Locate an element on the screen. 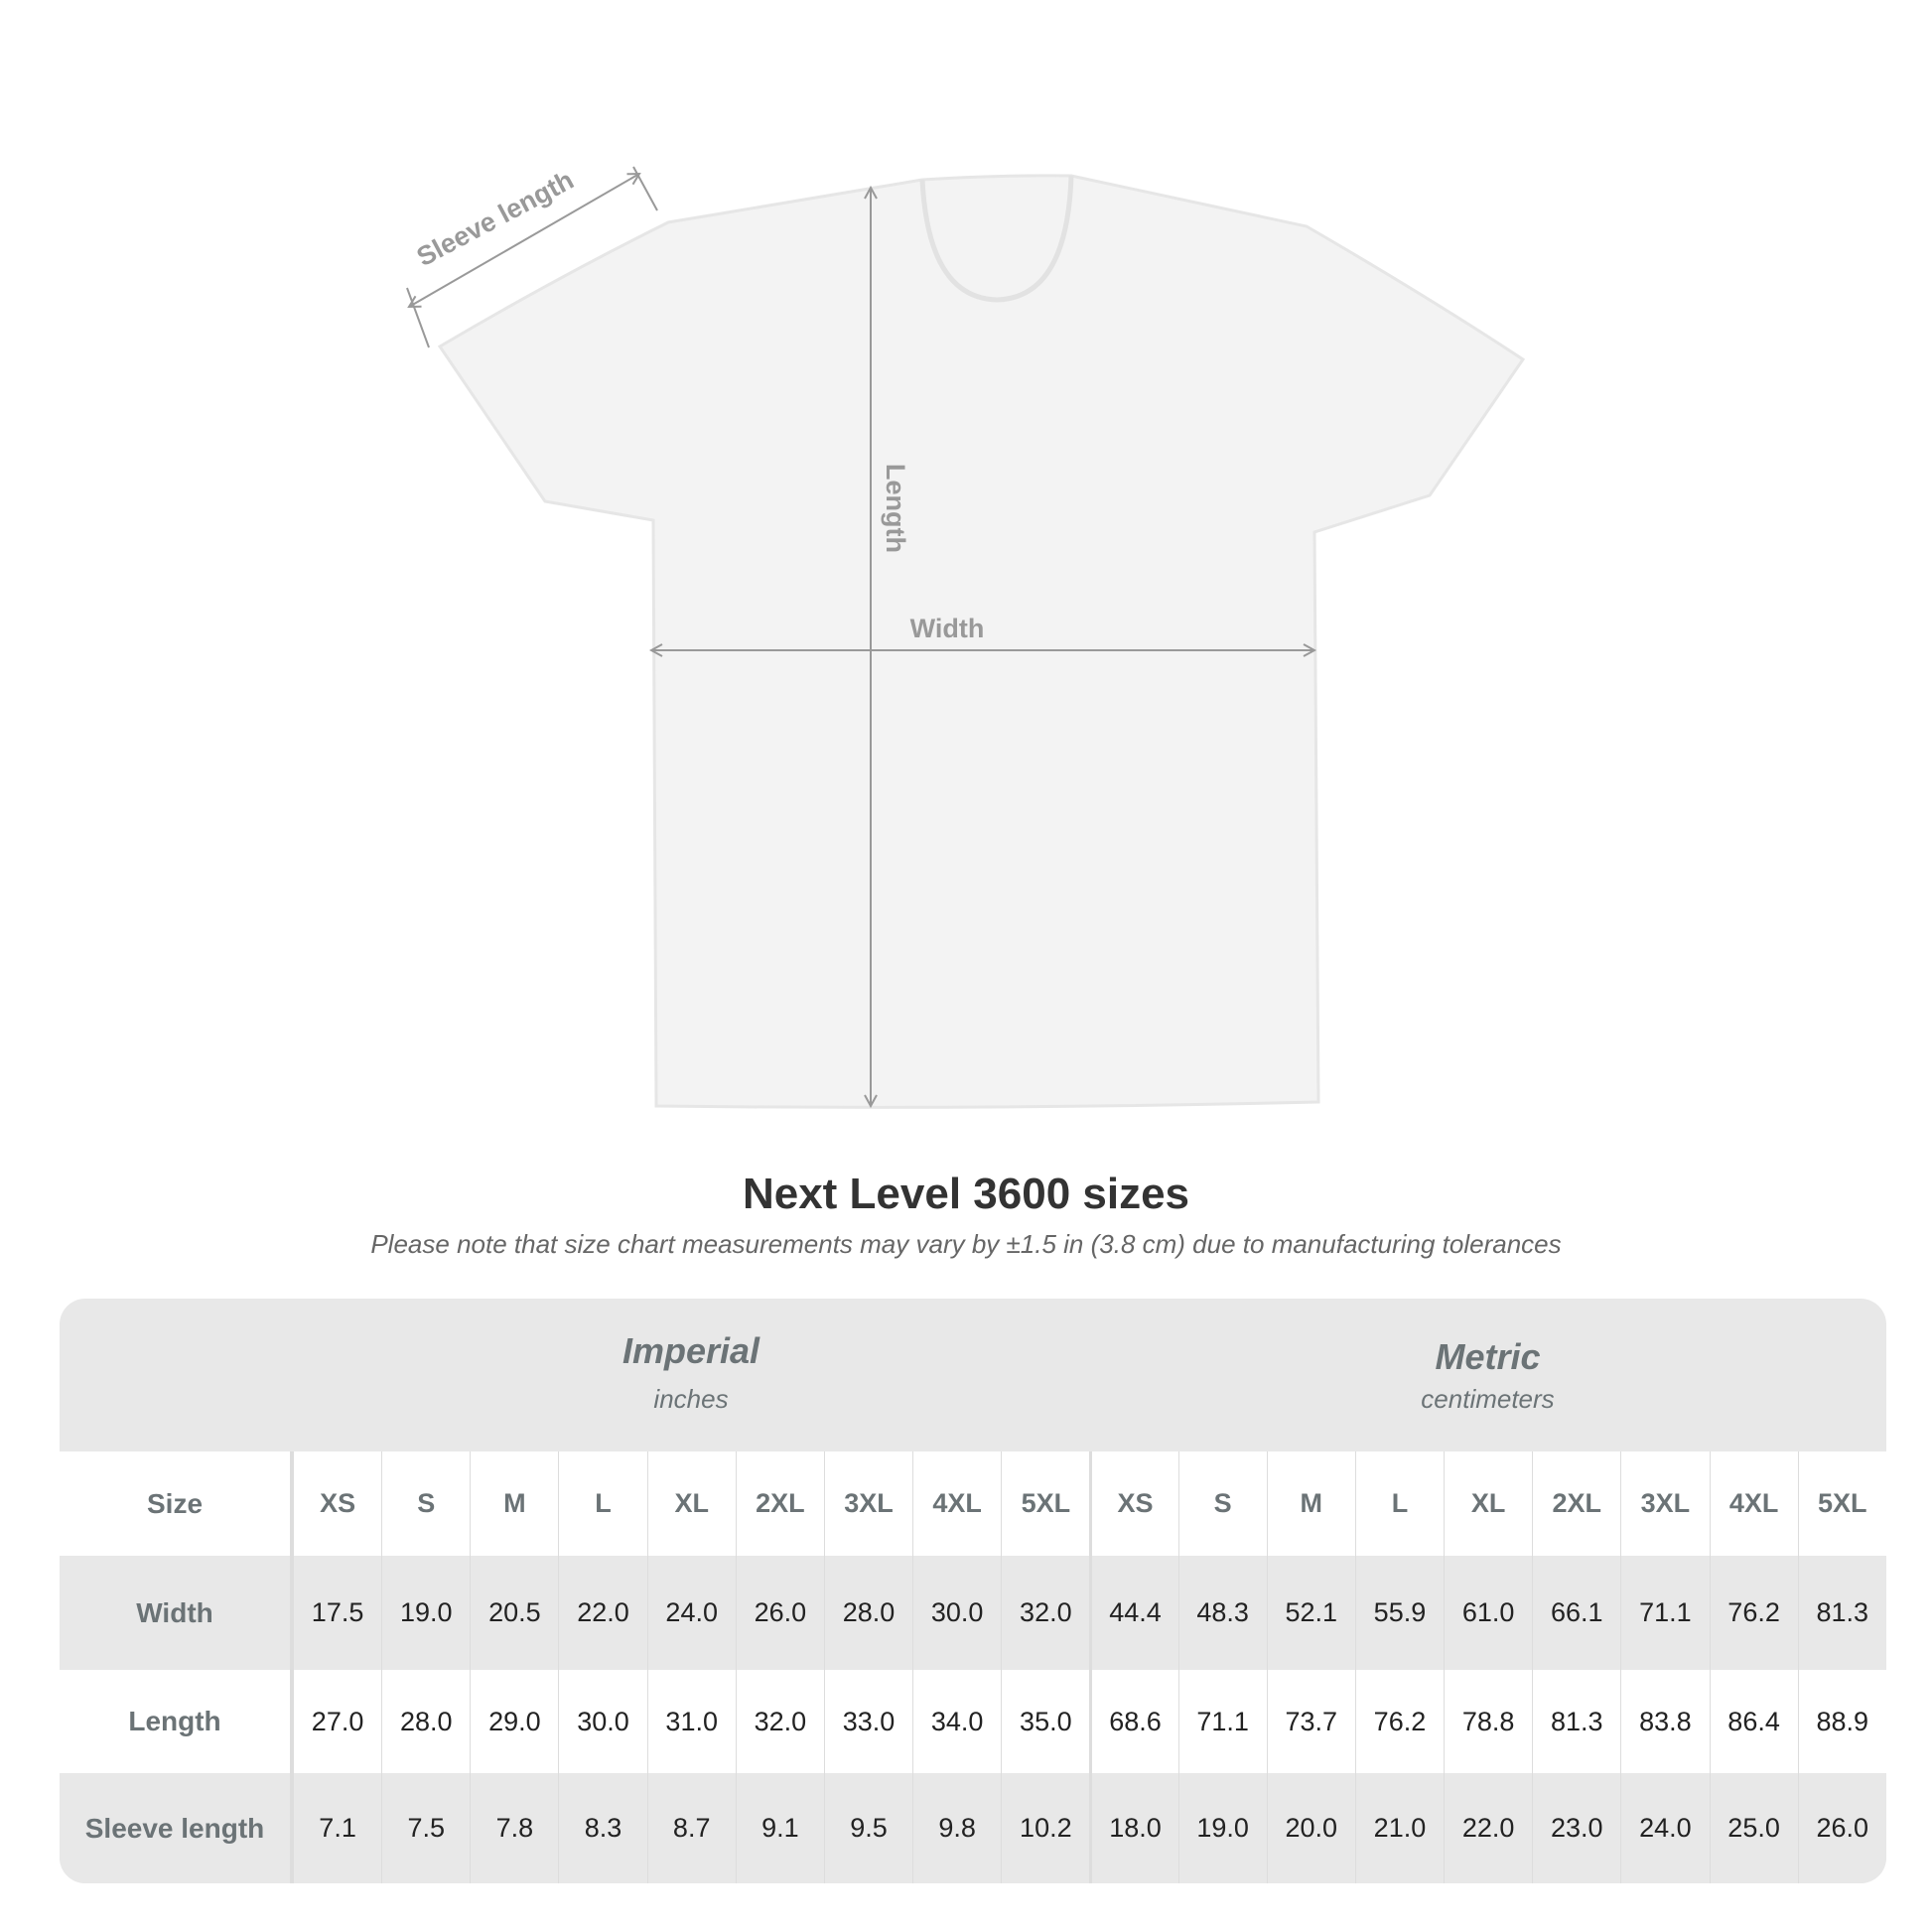 This screenshot has width=1932, height=1932. imperial-header: Imperial inches is located at coordinates (691, 1391).